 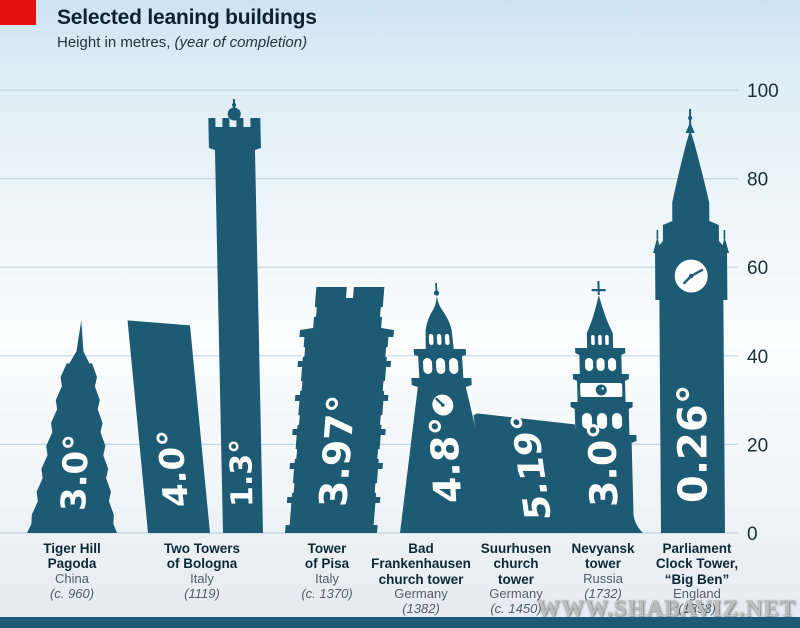 What do you see at coordinates (446, 460) in the screenshot?
I see `lean-angle-label: 4.8°` at bounding box center [446, 460].